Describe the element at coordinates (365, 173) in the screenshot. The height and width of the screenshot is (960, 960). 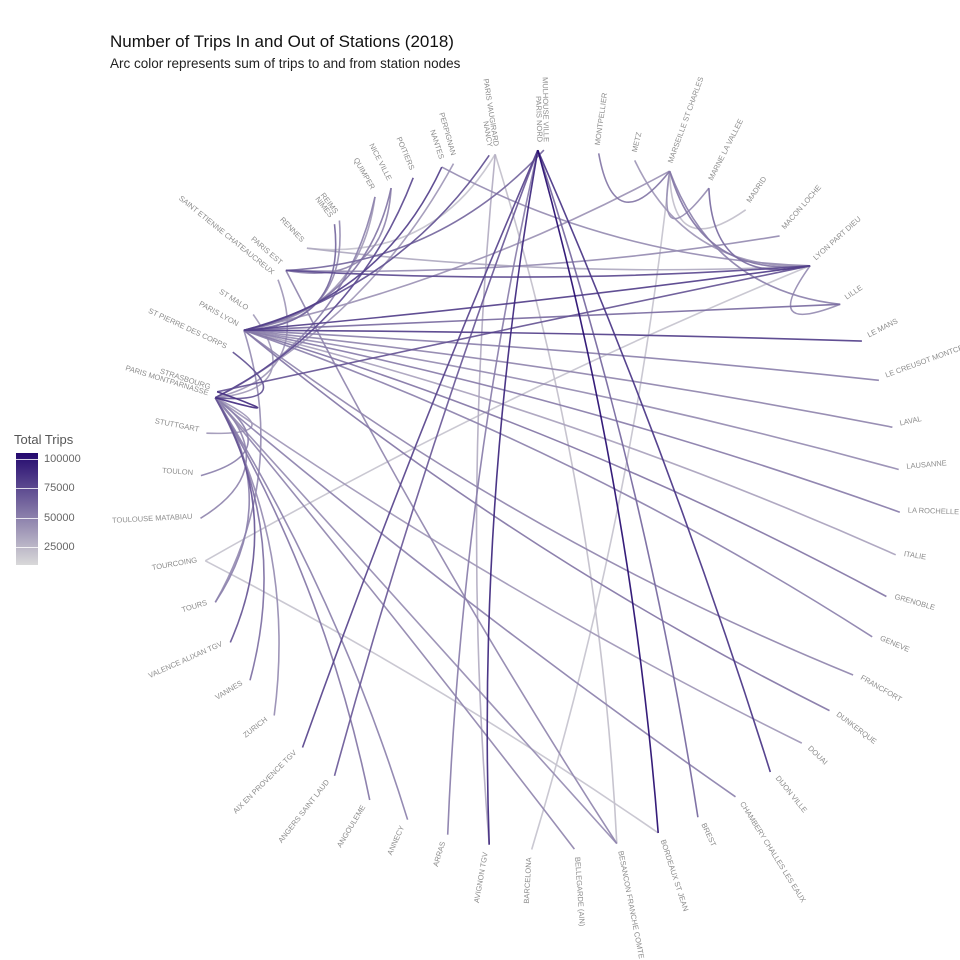
I see `node-label-quimper: QUIMPER` at that location.